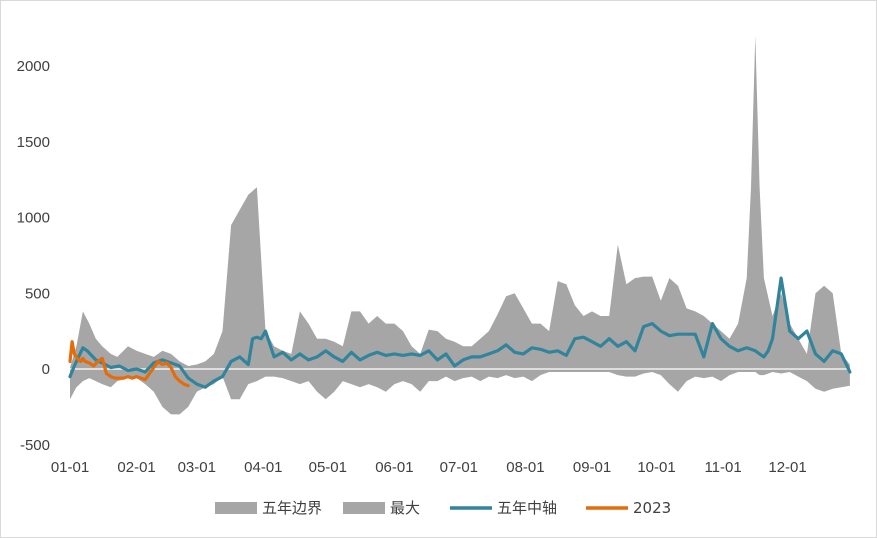 This screenshot has width=877, height=538. Describe the element at coordinates (33, 256) in the screenshot. I see `y-axis: -500 0 500 1000 1500 2000` at that location.